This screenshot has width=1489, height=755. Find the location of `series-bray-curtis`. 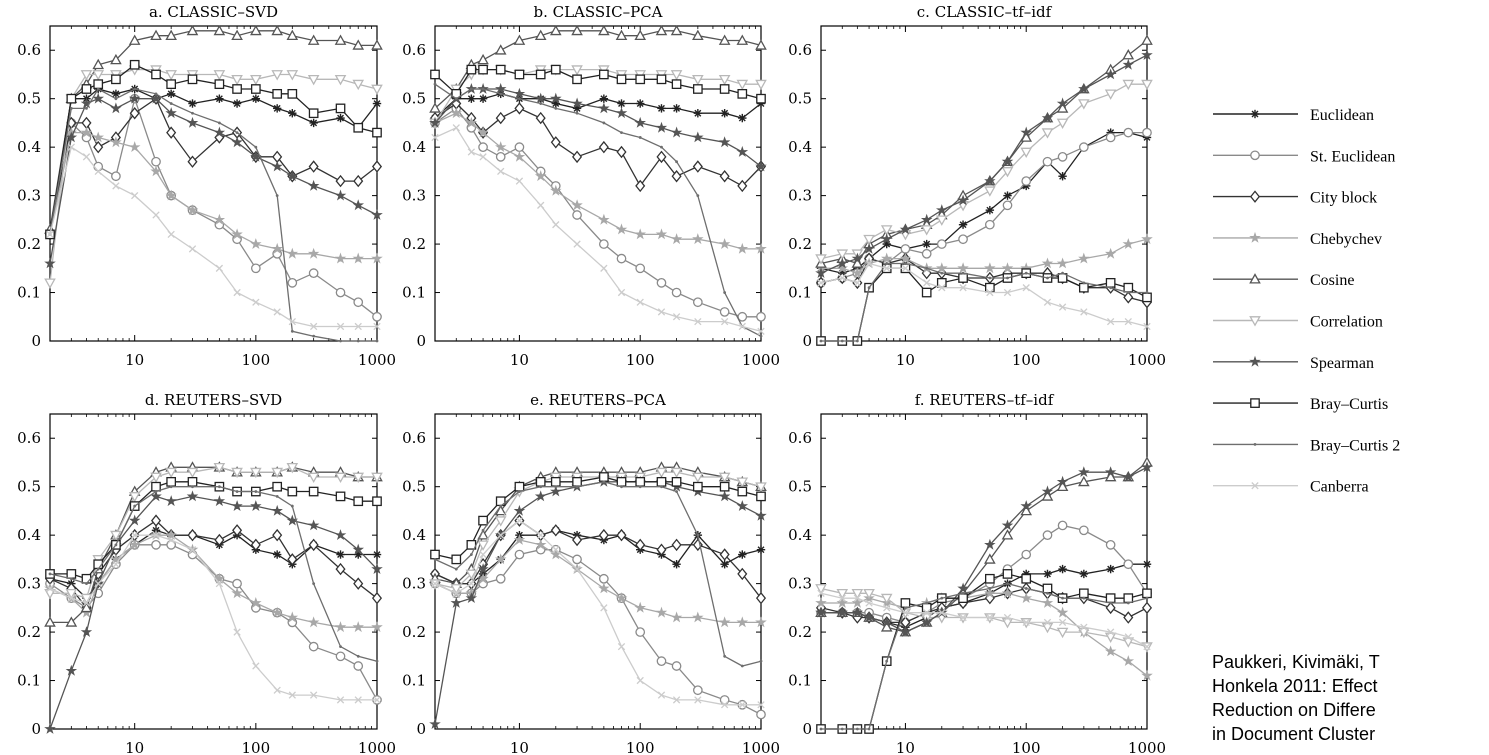

series-bray-curtis is located at coordinates (984, 304).